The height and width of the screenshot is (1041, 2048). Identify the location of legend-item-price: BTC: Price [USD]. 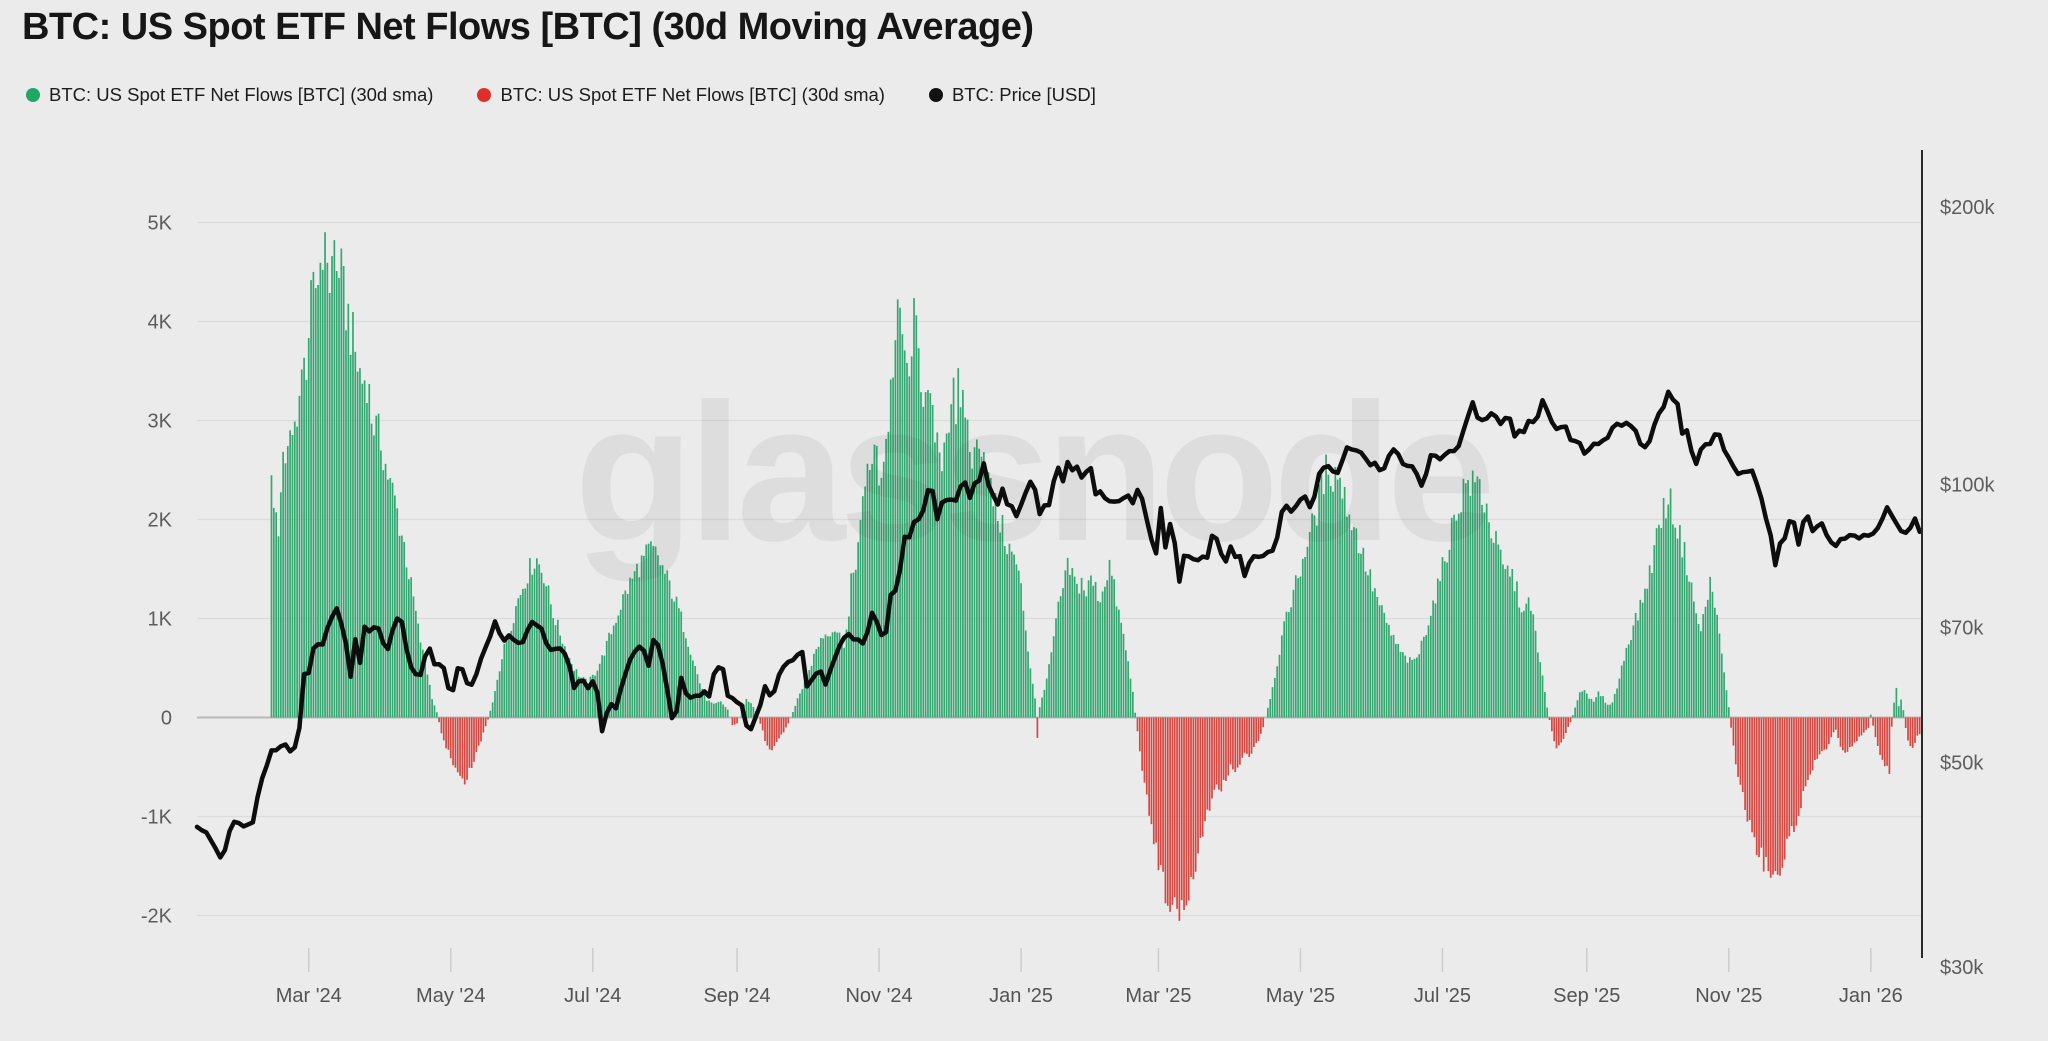
(1012, 95).